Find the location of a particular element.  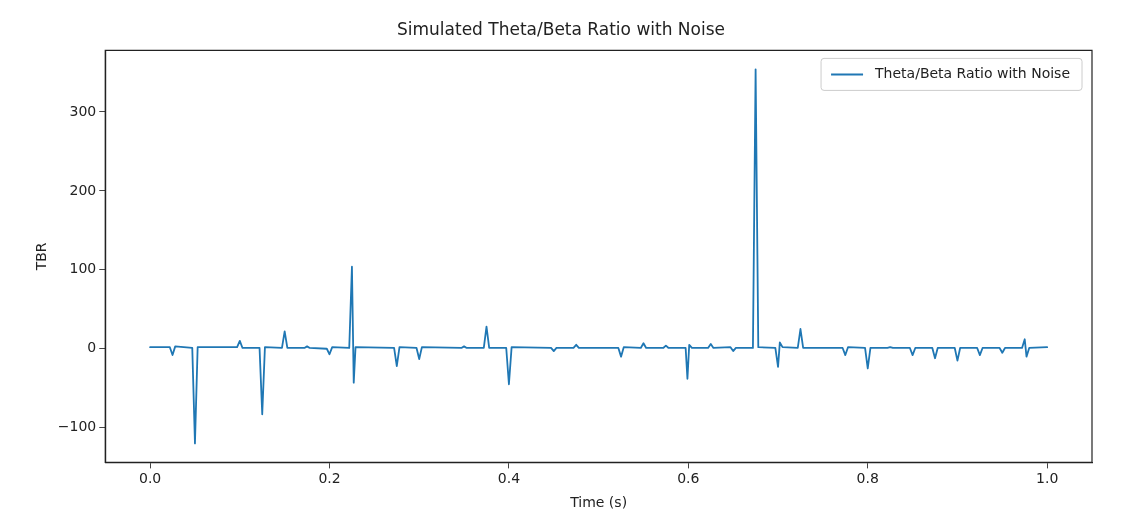

x-tick-label: 0.8 is located at coordinates (867, 478).